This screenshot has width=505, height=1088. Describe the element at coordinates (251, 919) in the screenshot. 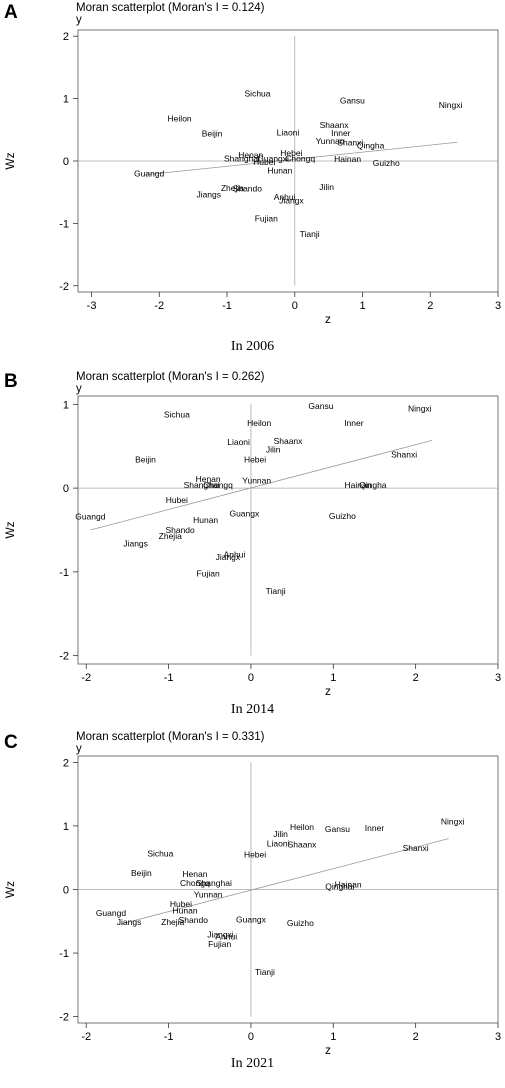

I see `point-label: Guangx` at that location.